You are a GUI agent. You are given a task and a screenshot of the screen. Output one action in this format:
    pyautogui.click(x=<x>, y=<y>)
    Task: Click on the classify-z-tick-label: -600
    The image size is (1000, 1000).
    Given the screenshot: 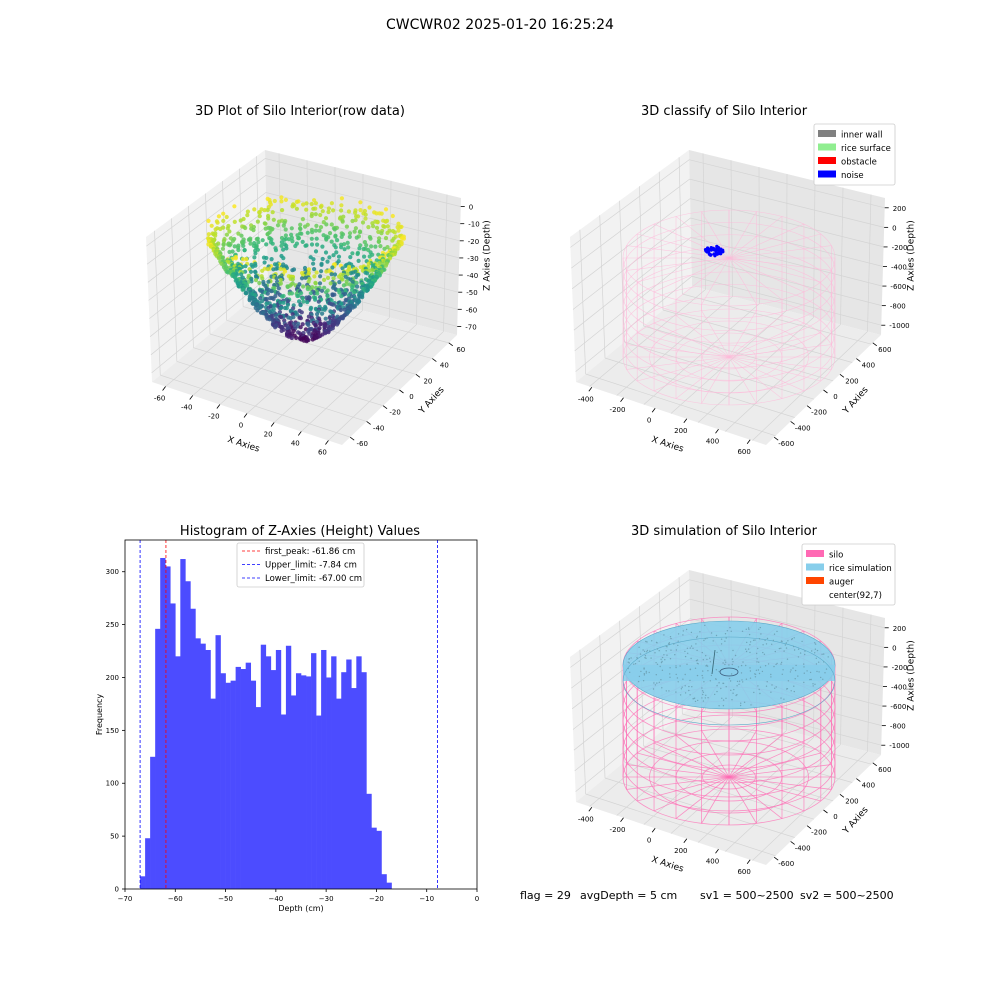 What is the action you would take?
    pyautogui.click(x=898, y=287)
    